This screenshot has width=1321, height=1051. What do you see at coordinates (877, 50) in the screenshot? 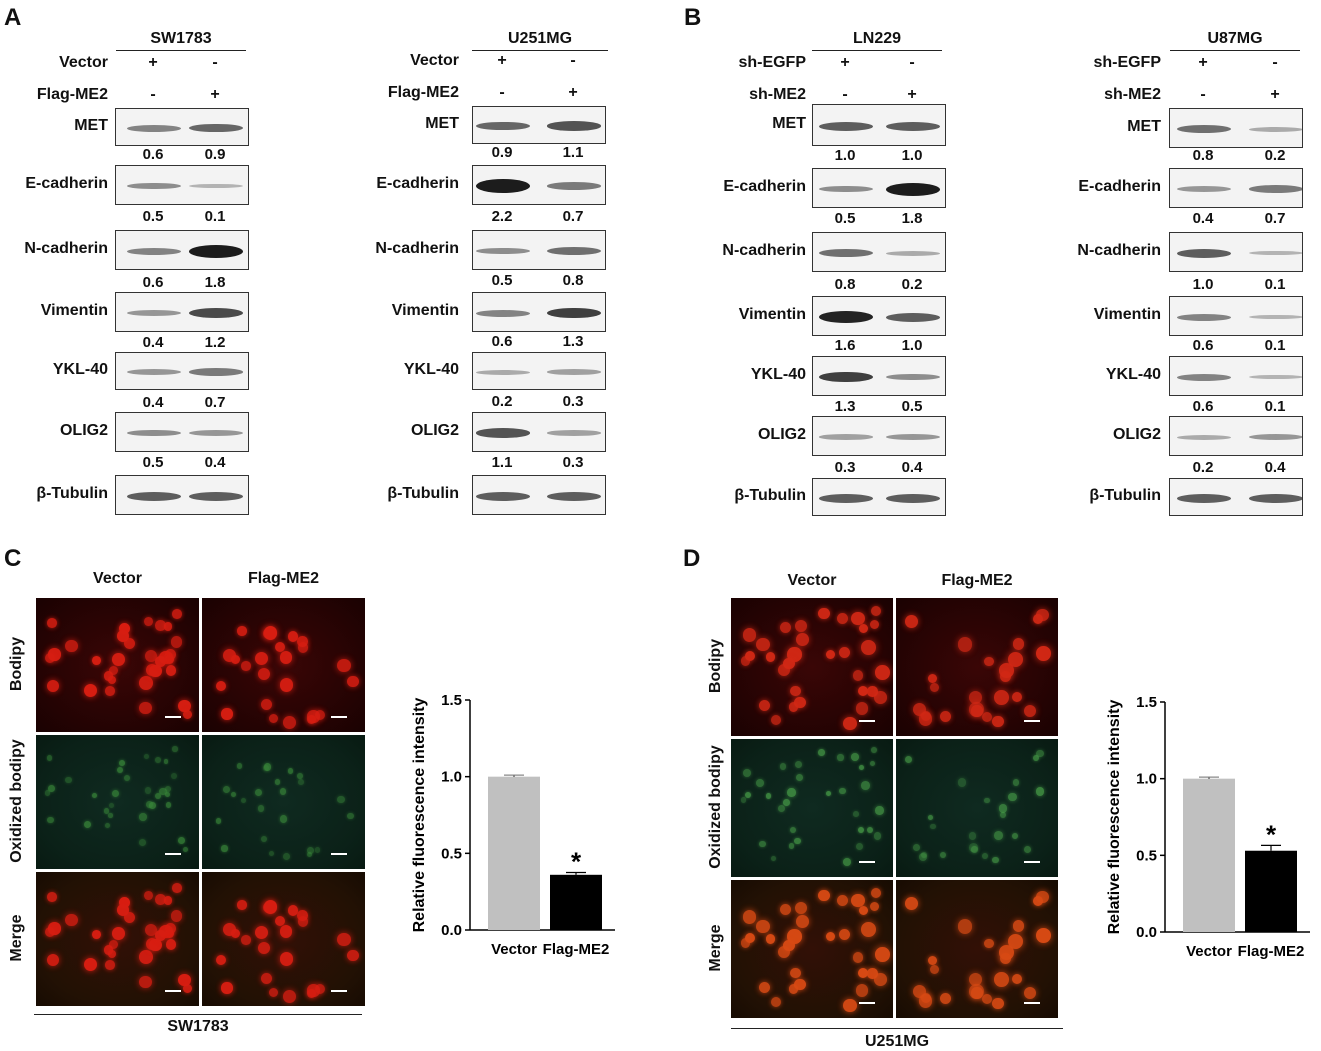
I see `title-underline` at bounding box center [877, 50].